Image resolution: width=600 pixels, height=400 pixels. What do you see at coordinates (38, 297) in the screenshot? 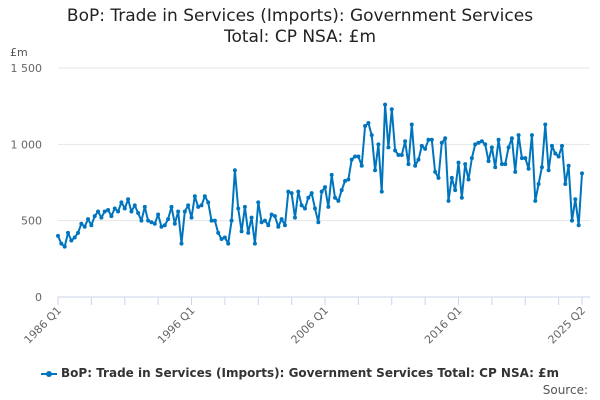
I see `y-tick-label: 0` at bounding box center [38, 297].